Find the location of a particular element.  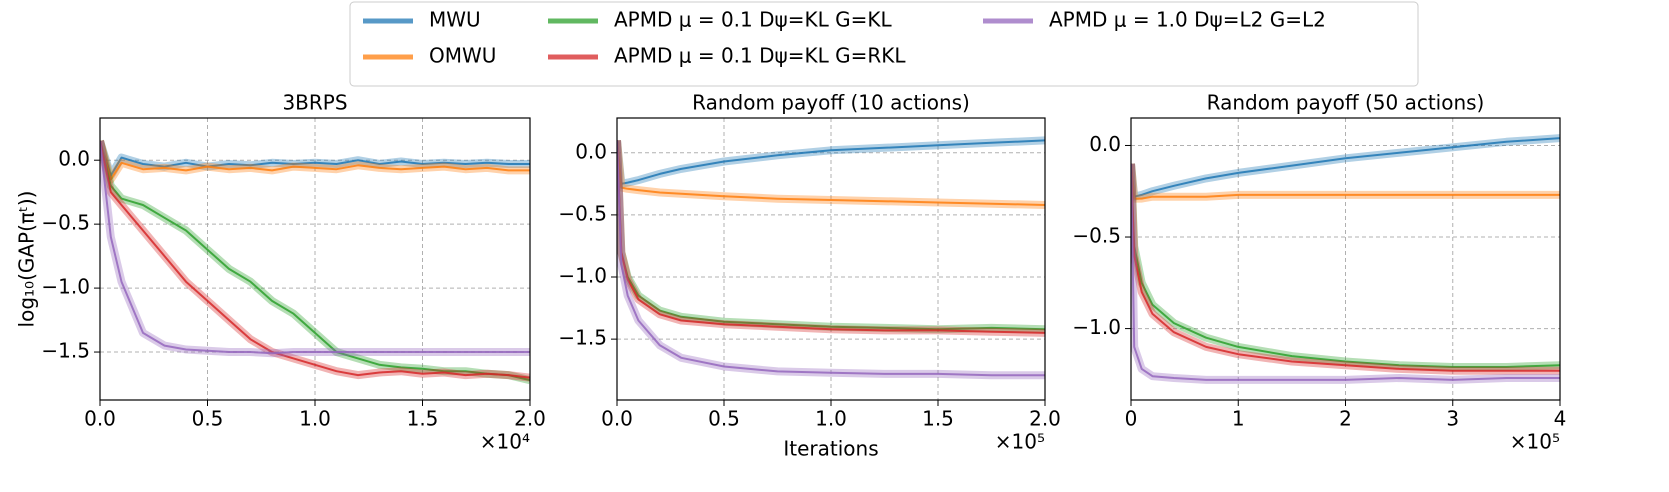

x-axis-label: Iterations is located at coordinates (830, 449).